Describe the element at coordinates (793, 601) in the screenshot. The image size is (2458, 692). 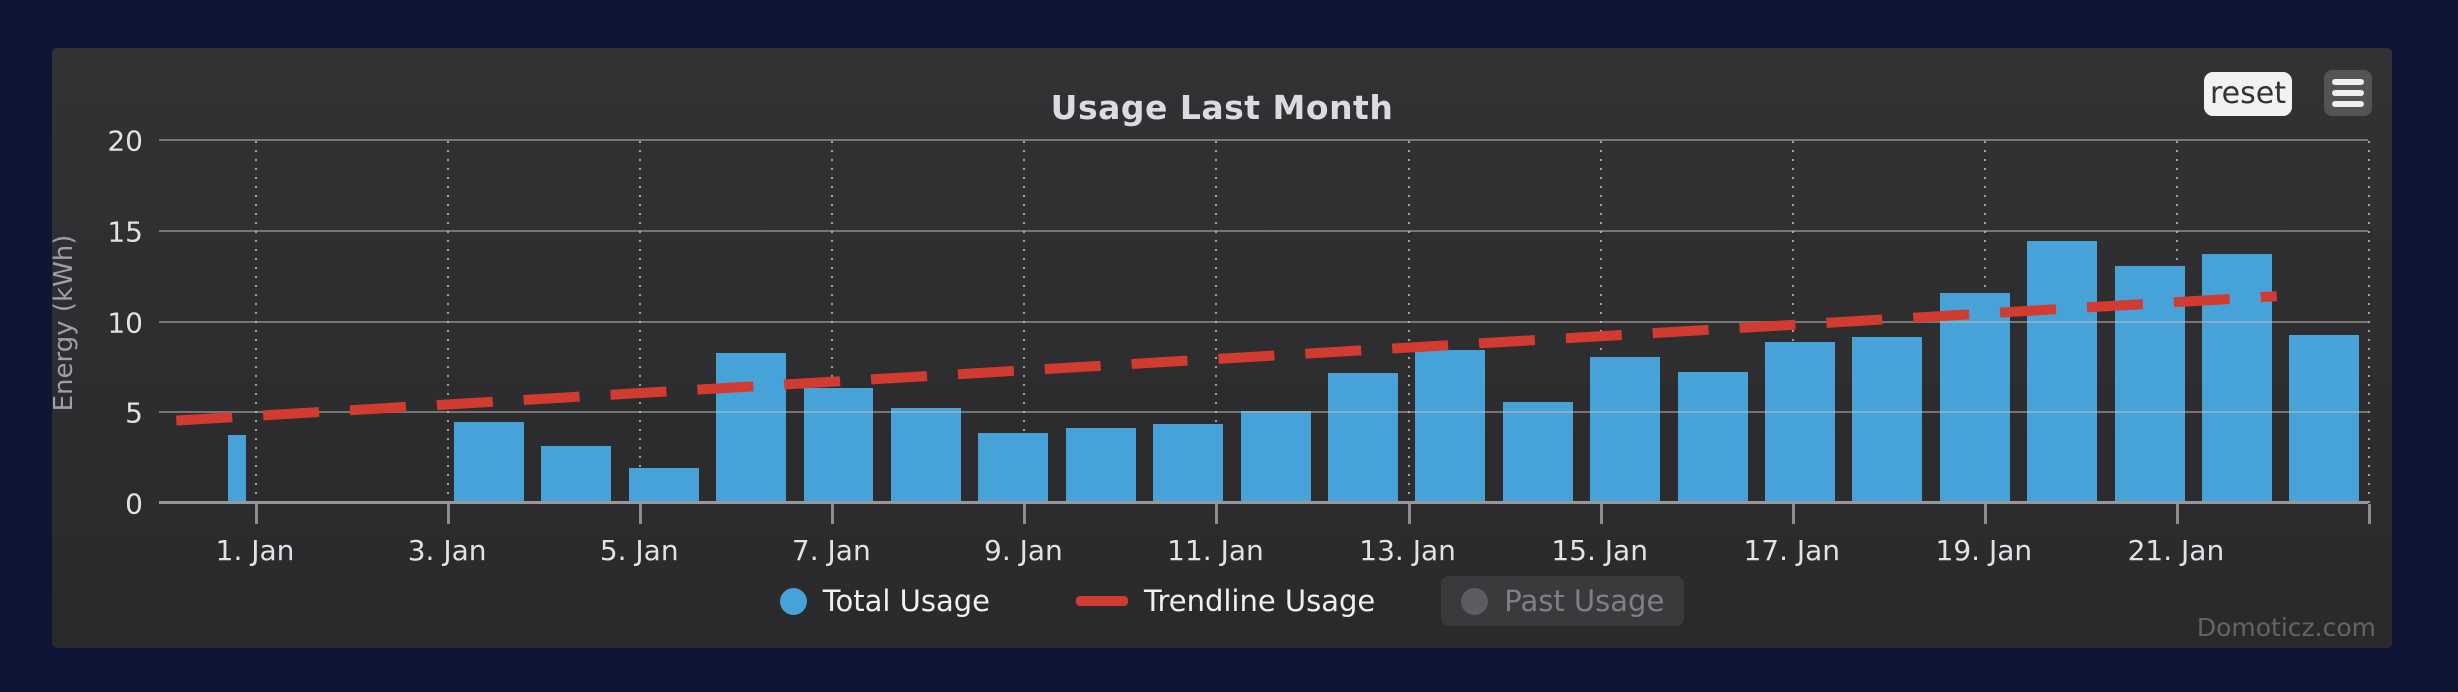
I see `total-usage-marker-icon` at that location.